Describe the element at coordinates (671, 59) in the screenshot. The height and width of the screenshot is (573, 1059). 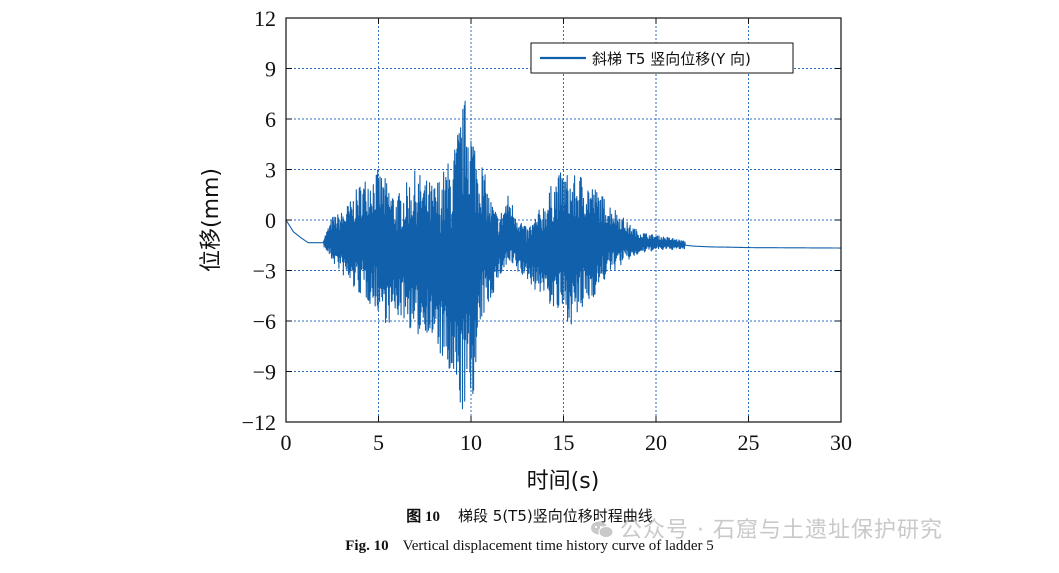
I see `legend-label: 斜梯 T5 竖向位移(Y 向)` at that location.